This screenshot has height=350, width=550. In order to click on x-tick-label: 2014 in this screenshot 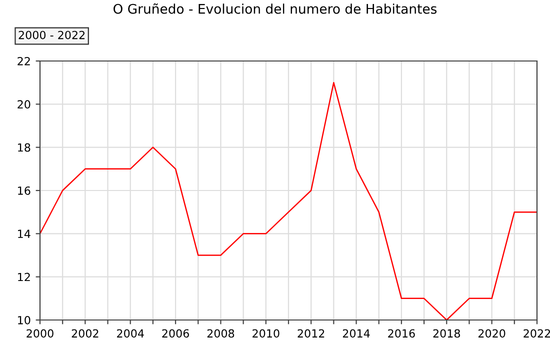, I will do `click(356, 333)`.